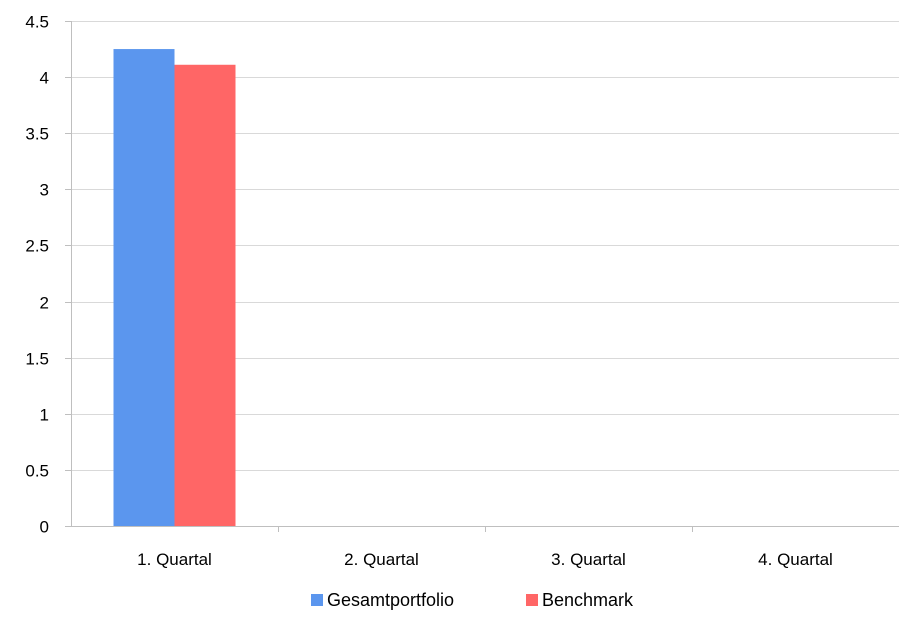 Image resolution: width=899 pixels, height=622 pixels. Describe the element at coordinates (44, 78) in the screenshot. I see `y-tick-label: 4` at that location.